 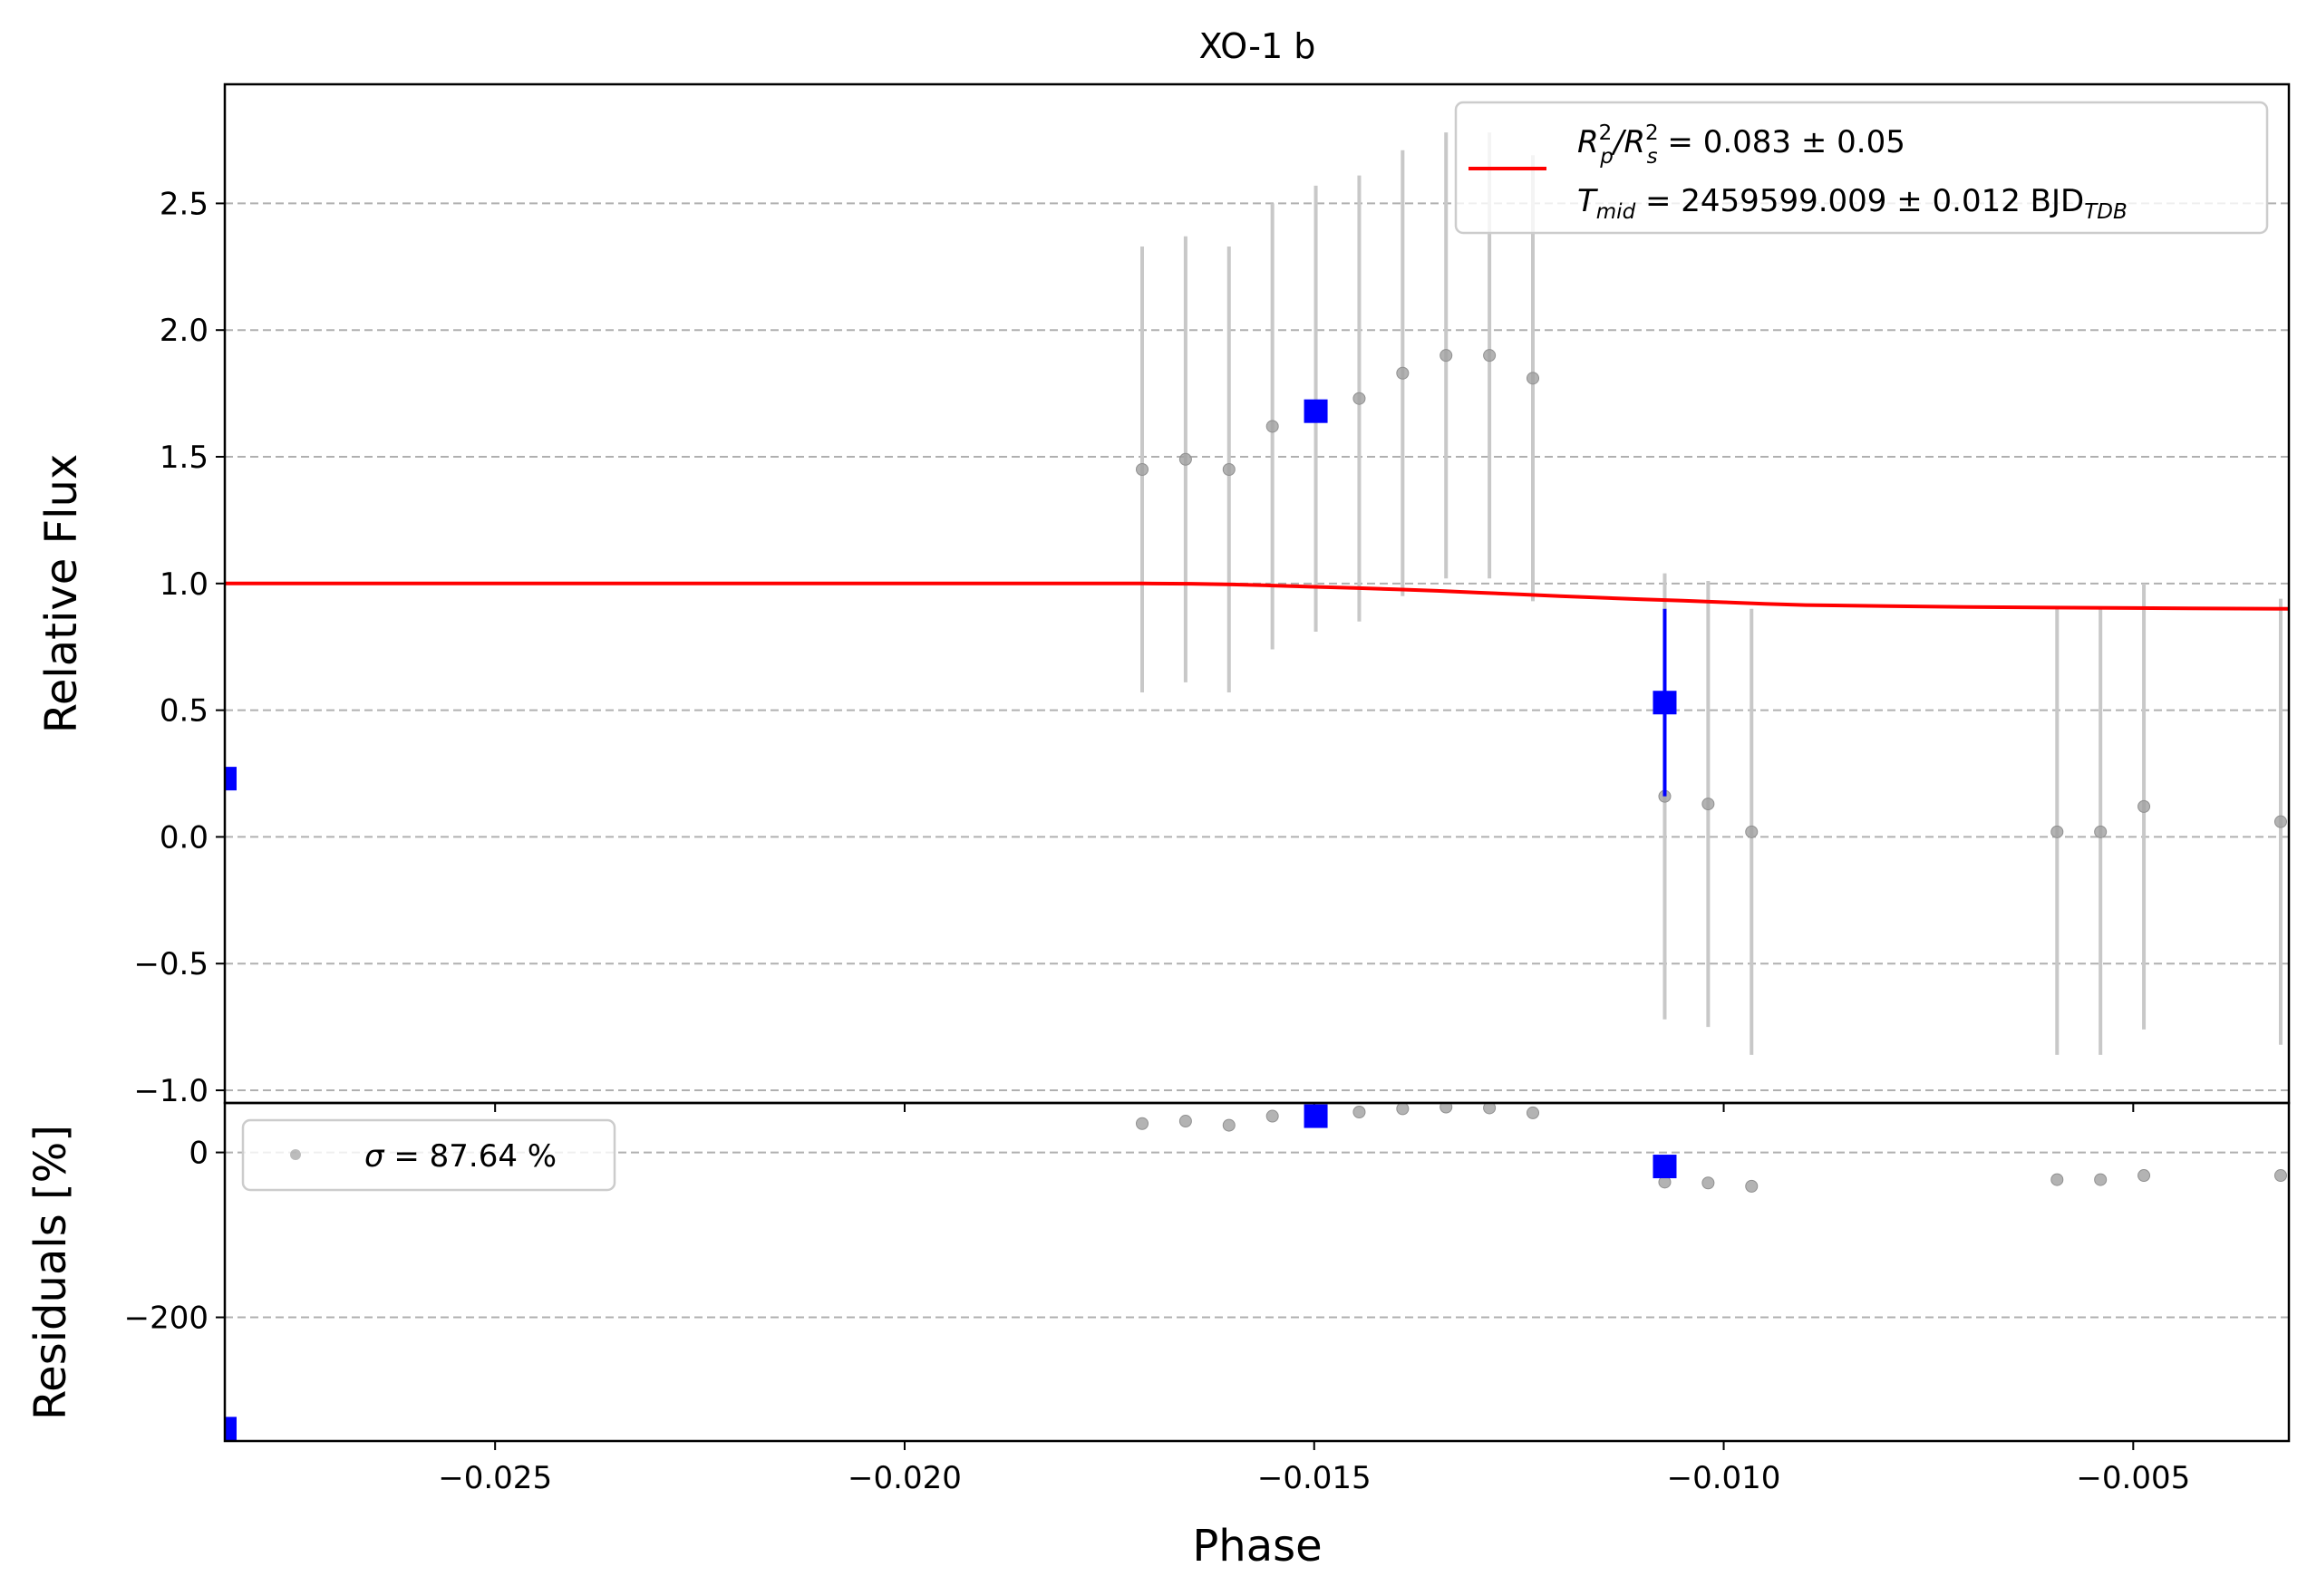 What do you see at coordinates (495, 1478) in the screenshot?
I see `x-tick-label: −0.025` at bounding box center [495, 1478].